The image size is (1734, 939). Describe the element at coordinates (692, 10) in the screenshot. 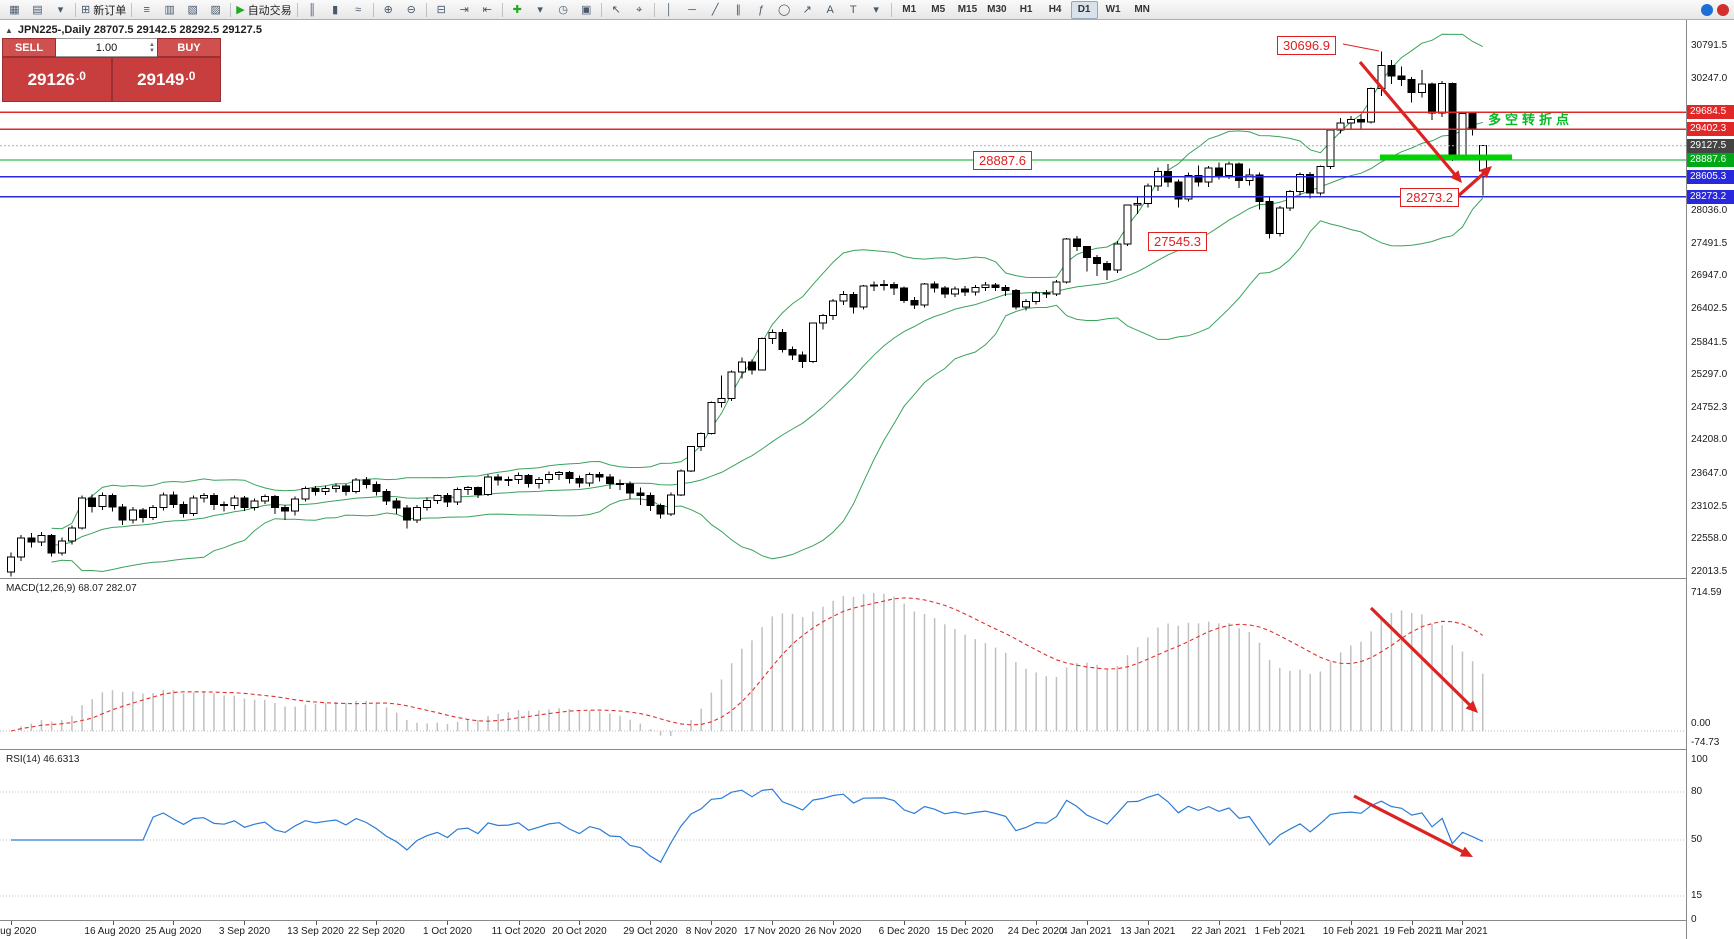

I see `horizontal-line-button: ─` at that location.